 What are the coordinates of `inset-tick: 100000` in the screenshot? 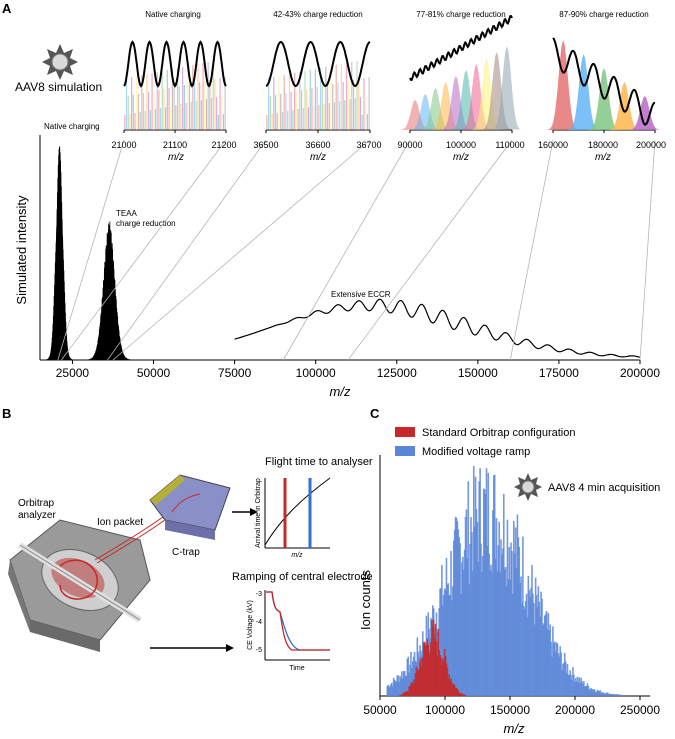 It's located at (461, 145).